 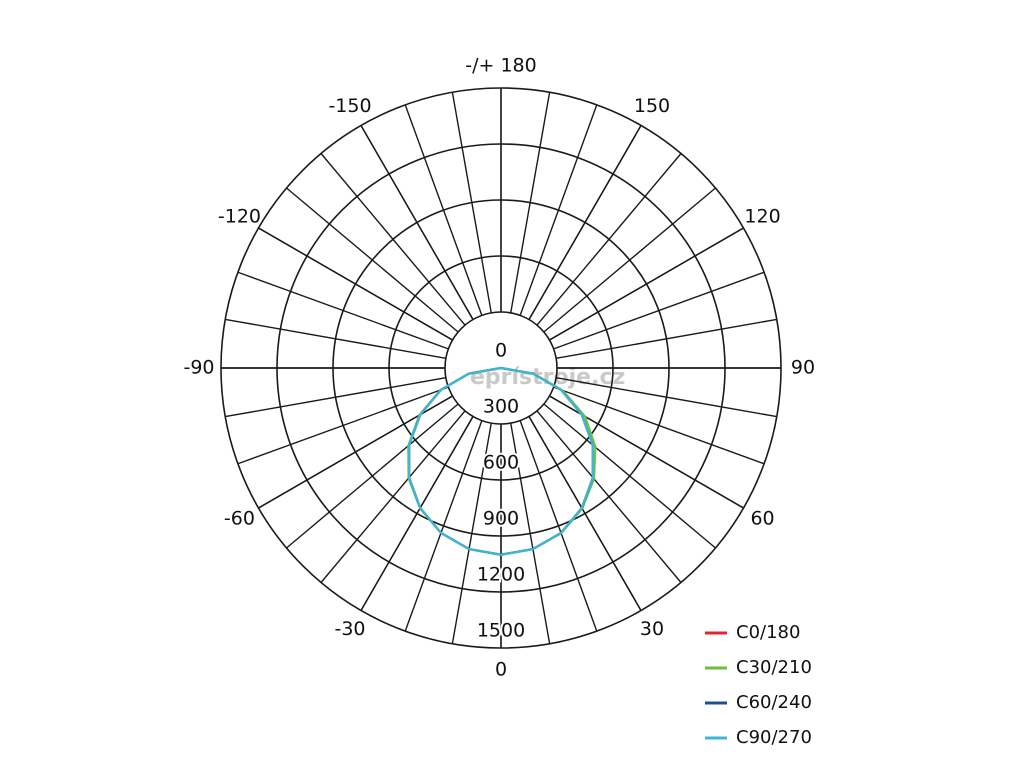 I want to click on r-tick-label: 900, so click(x=501, y=519).